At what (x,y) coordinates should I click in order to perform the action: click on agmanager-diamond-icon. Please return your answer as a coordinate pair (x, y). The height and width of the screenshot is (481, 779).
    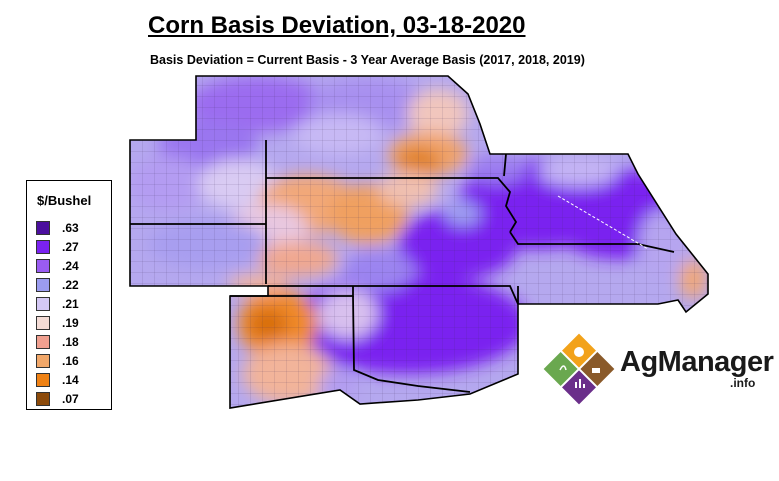
    Looking at the image, I should click on (579, 369).